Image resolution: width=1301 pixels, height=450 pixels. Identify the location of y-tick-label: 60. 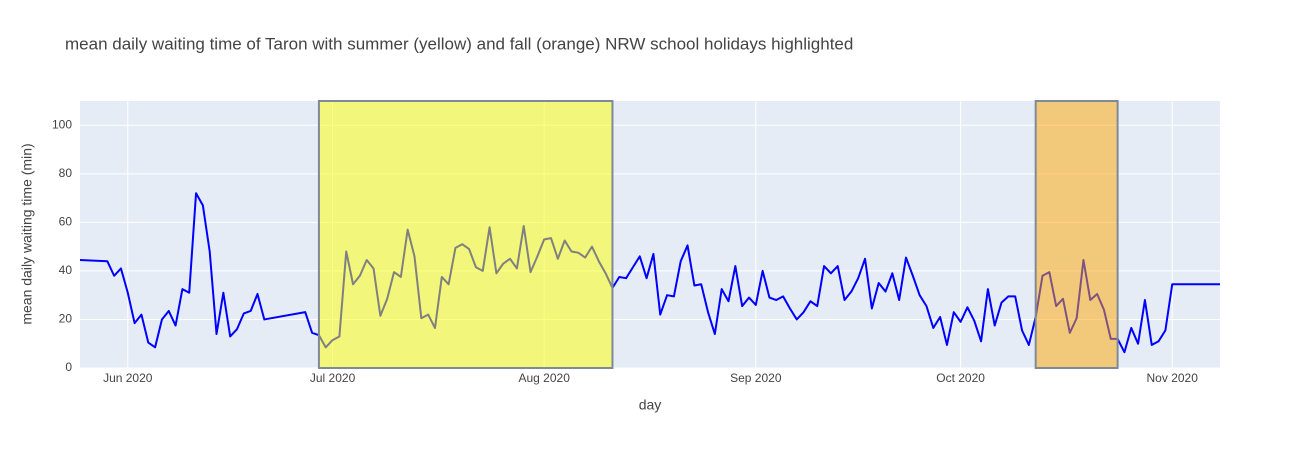
(66, 222).